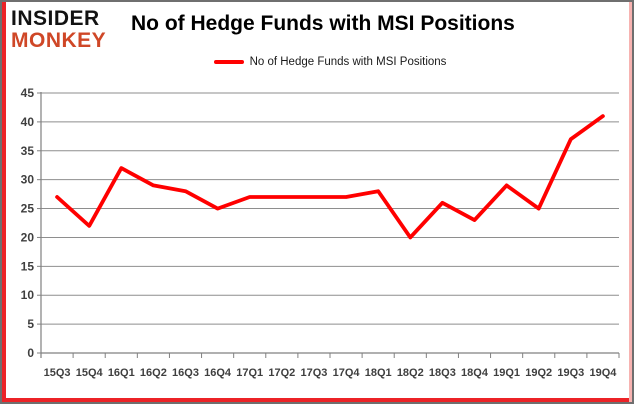  Describe the element at coordinates (4, 202) in the screenshot. I see `frame-accent-left` at that location.